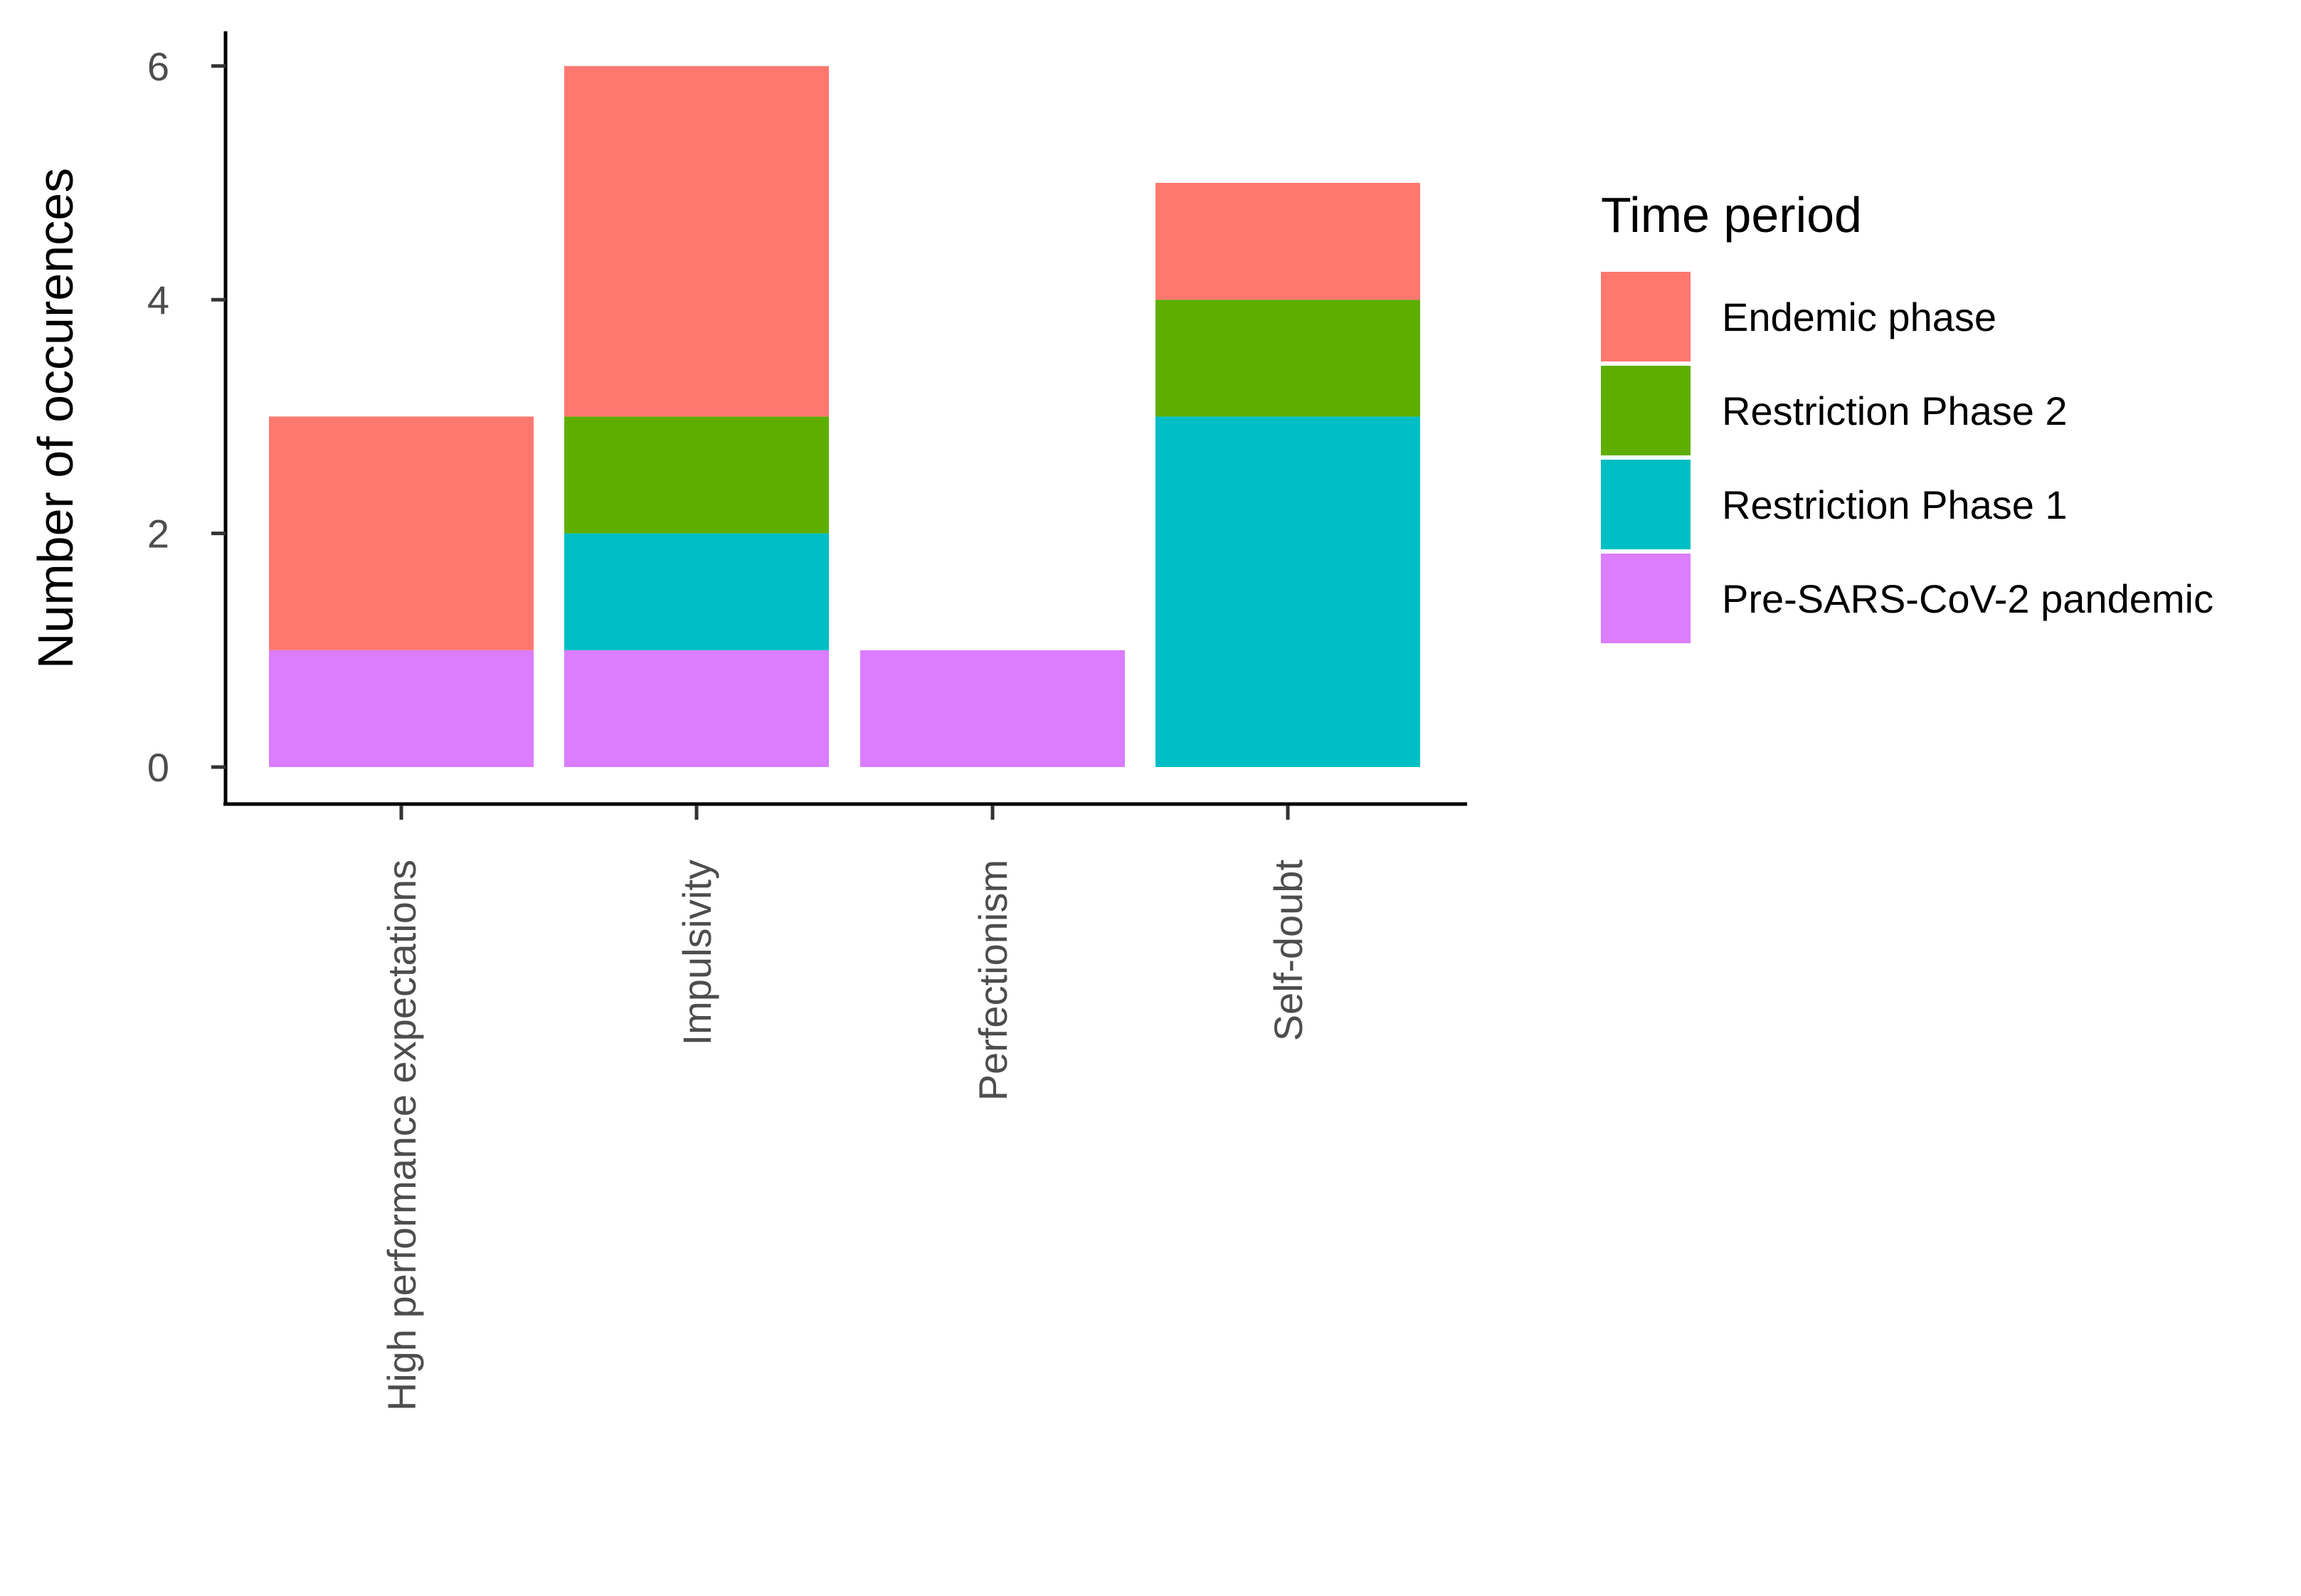  I want to click on y-tick-label: 4, so click(158, 300).